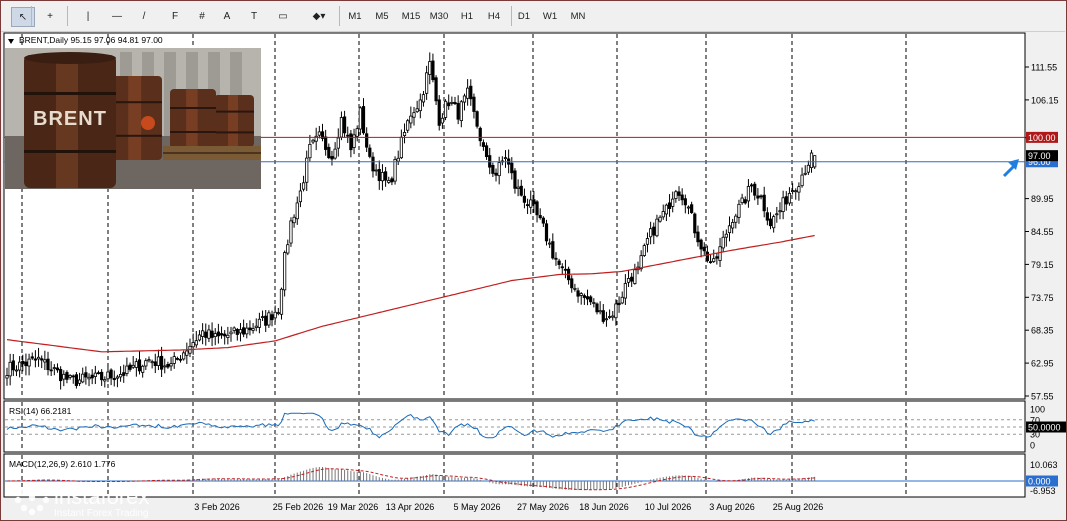 Image resolution: width=1067 pixels, height=521 pixels. What do you see at coordinates (514, 475) in the screenshot?
I see `macd-pane` at bounding box center [514, 475].